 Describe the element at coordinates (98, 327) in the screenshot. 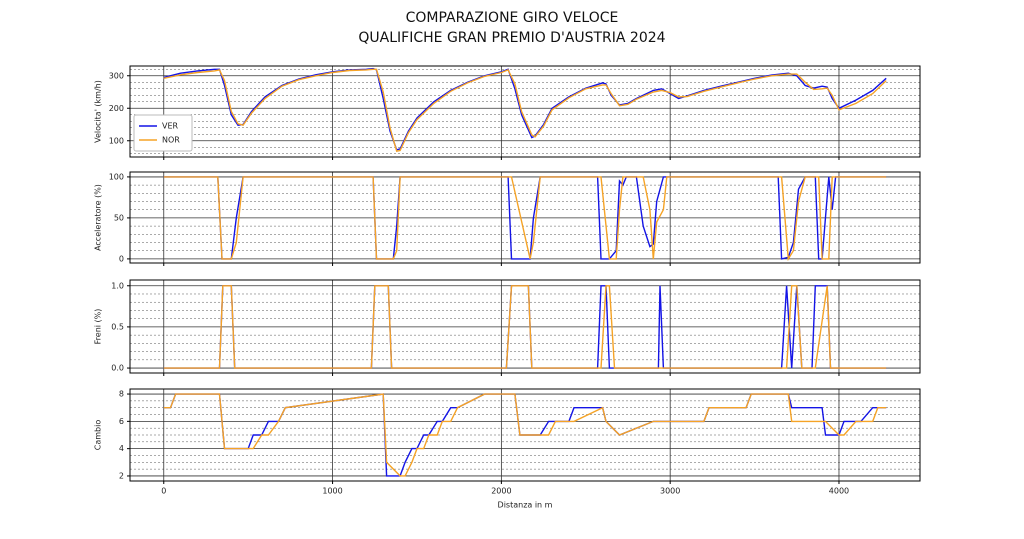

I see `y-axis-label: Freni (%)` at that location.